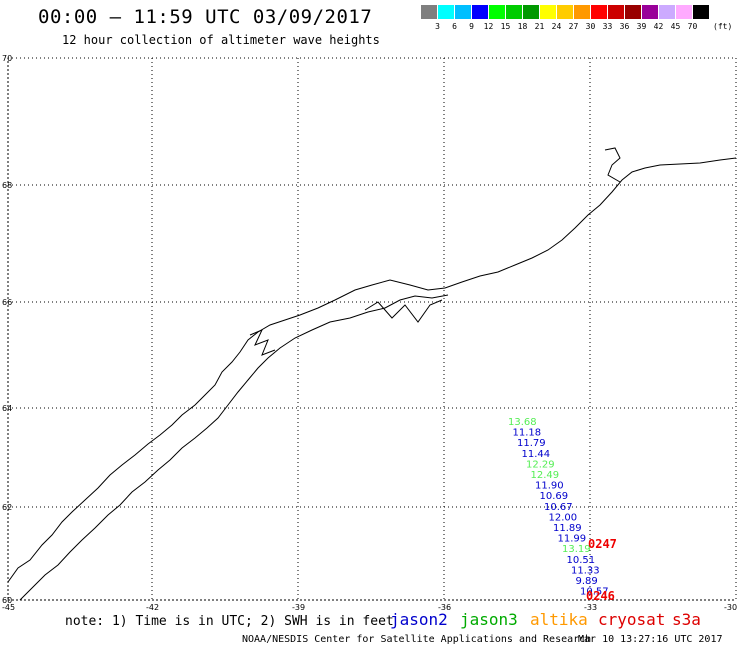  What do you see at coordinates (686, 619) in the screenshot?
I see `legend-s3a: s3a` at bounding box center [686, 619].